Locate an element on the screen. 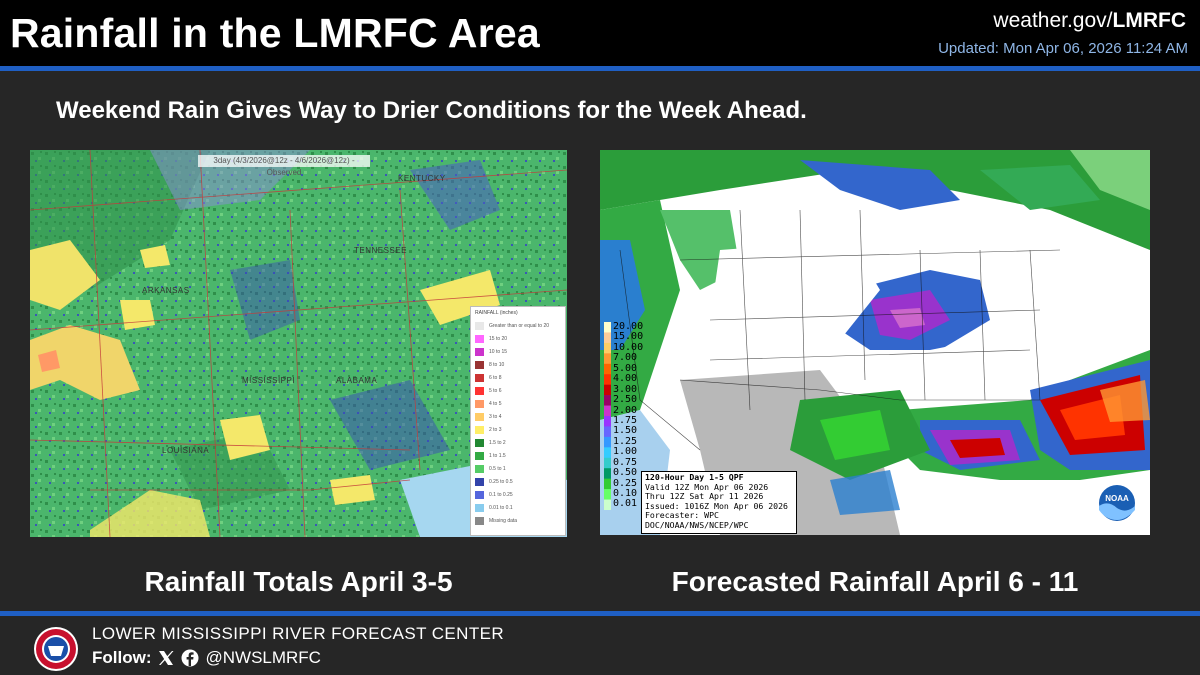  legend-item: 0.01 to 0.1 is located at coordinates (520, 508).